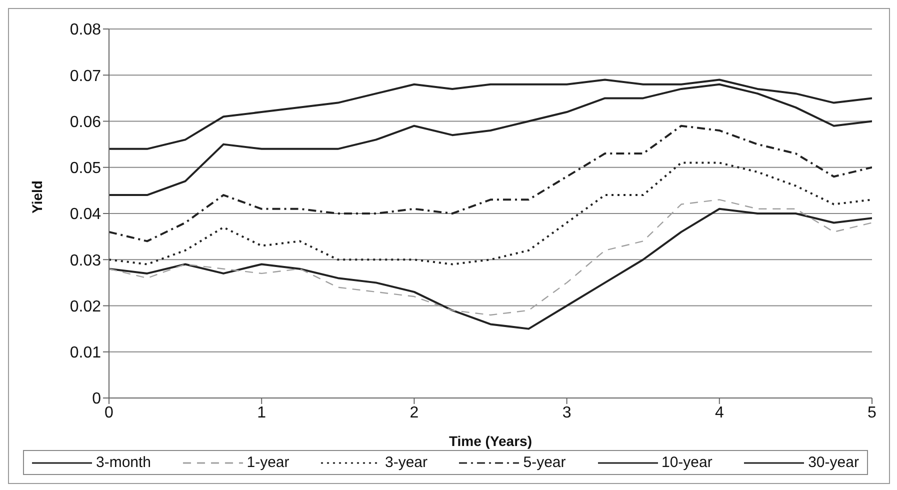 The image size is (897, 490). Describe the element at coordinates (86, 122) in the screenshot. I see `y-tick-label: 0.06` at that location.